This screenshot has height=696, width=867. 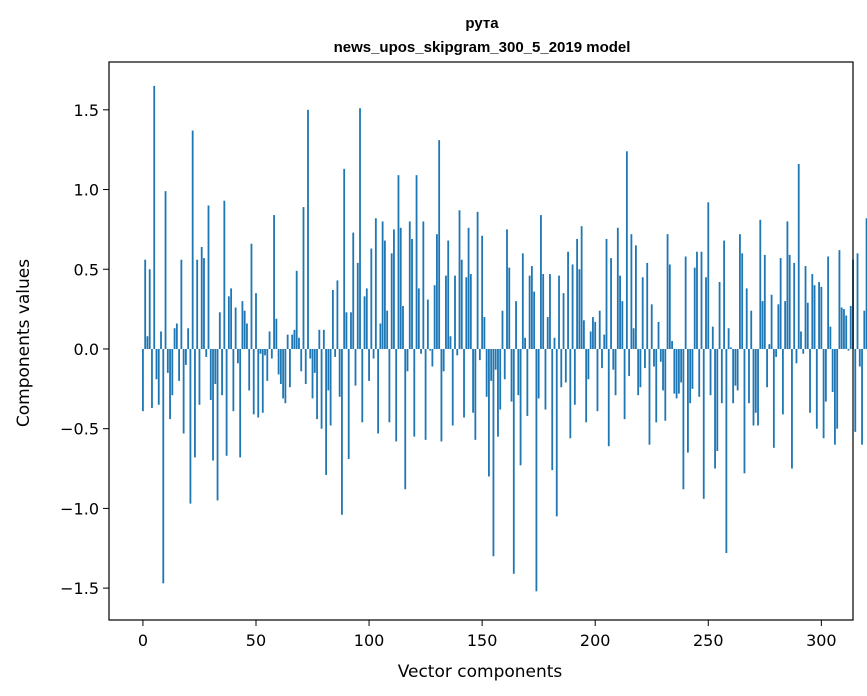 What do you see at coordinates (86, 269) in the screenshot?
I see `y-tick-label: 0.5` at bounding box center [86, 269].